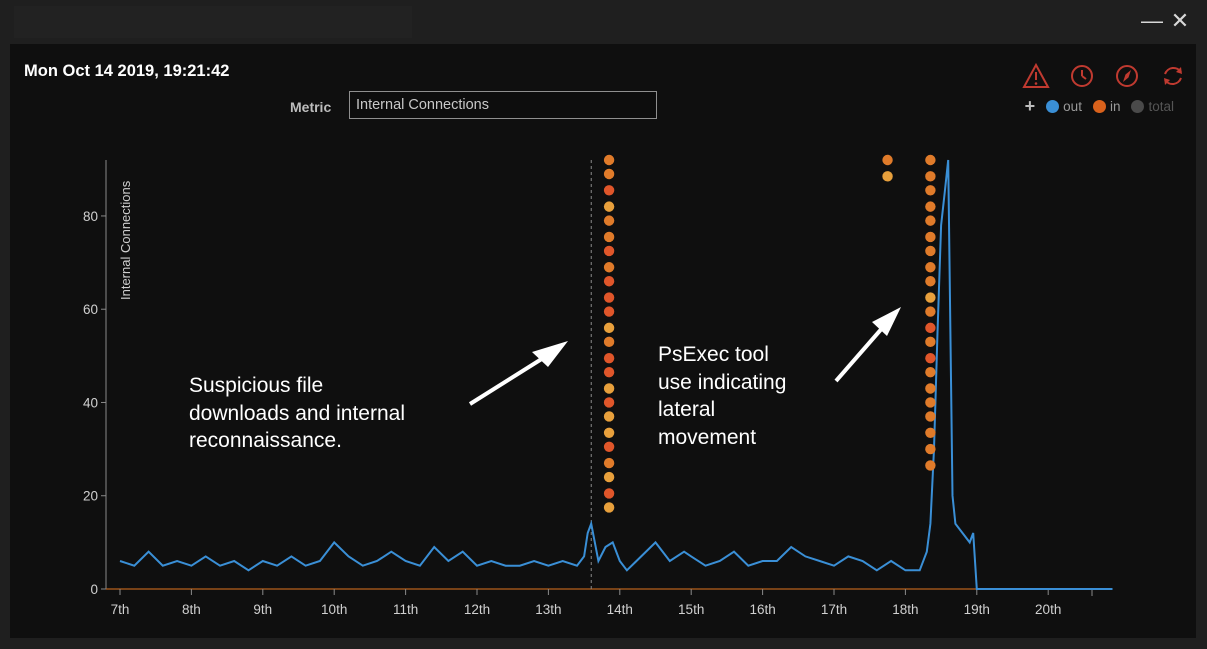 This screenshot has width=1207, height=649. What do you see at coordinates (548, 609) in the screenshot?
I see `x-tick-label: 13th` at bounding box center [548, 609].